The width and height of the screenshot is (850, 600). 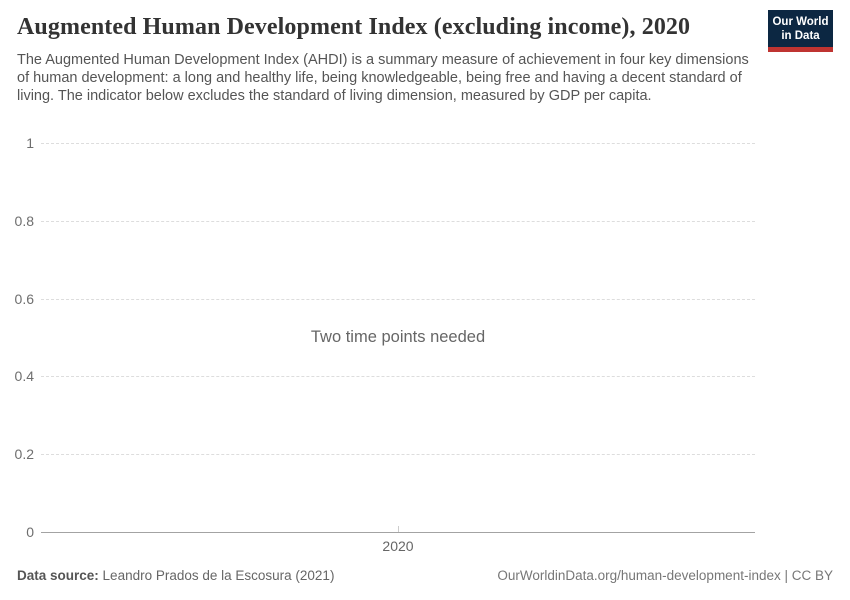 What do you see at coordinates (24, 221) in the screenshot?
I see `y-axis-tick-label: 0.8` at bounding box center [24, 221].